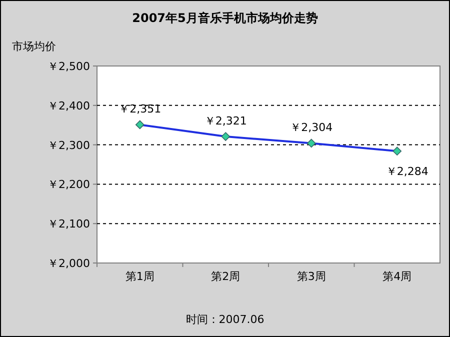 This screenshot has width=450, height=337. What do you see at coordinates (34, 46) in the screenshot?
I see `y-axis-title: 市场均价` at bounding box center [34, 46].